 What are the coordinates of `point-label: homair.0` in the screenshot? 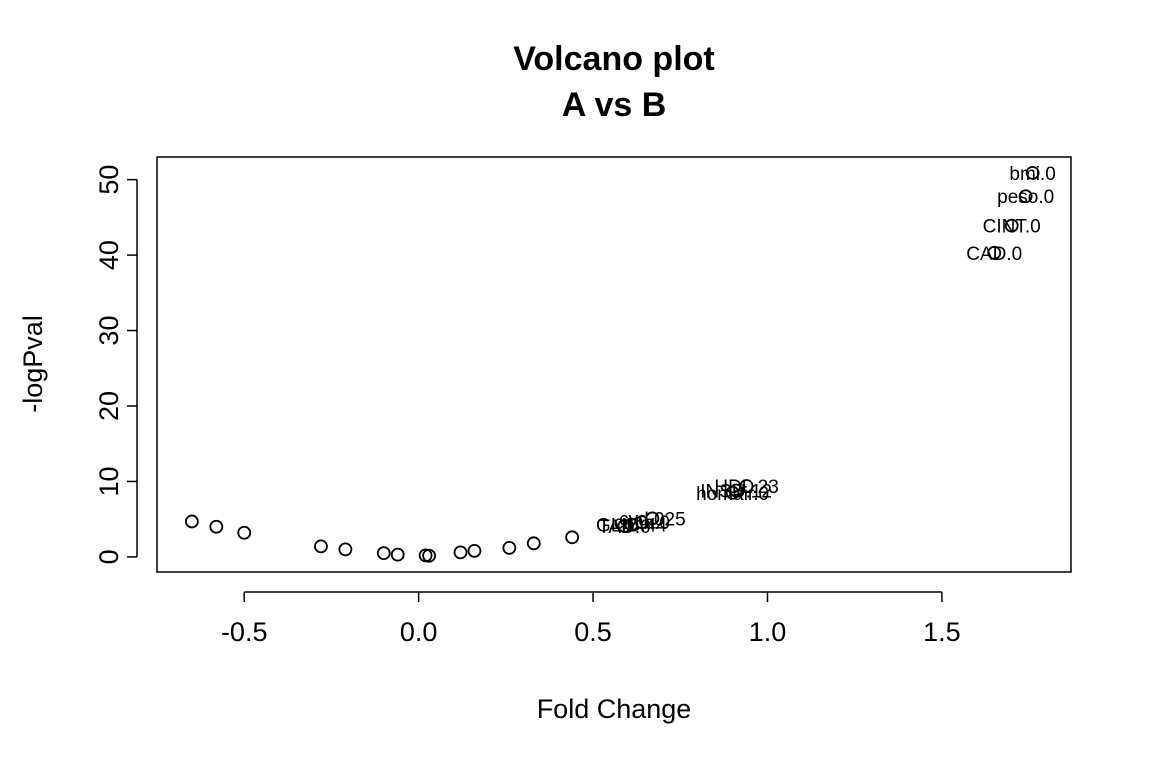 It's located at (732, 494).